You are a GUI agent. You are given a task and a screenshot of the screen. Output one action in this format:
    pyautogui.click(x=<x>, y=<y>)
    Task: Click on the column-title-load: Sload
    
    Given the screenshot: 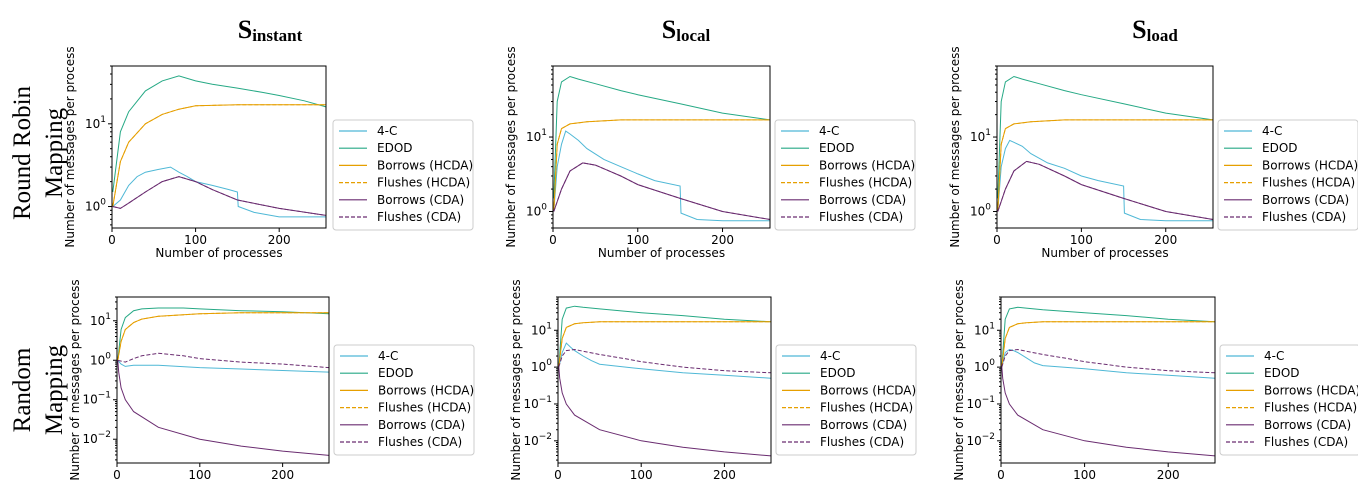 What is the action you would take?
    pyautogui.click(x=1155, y=30)
    